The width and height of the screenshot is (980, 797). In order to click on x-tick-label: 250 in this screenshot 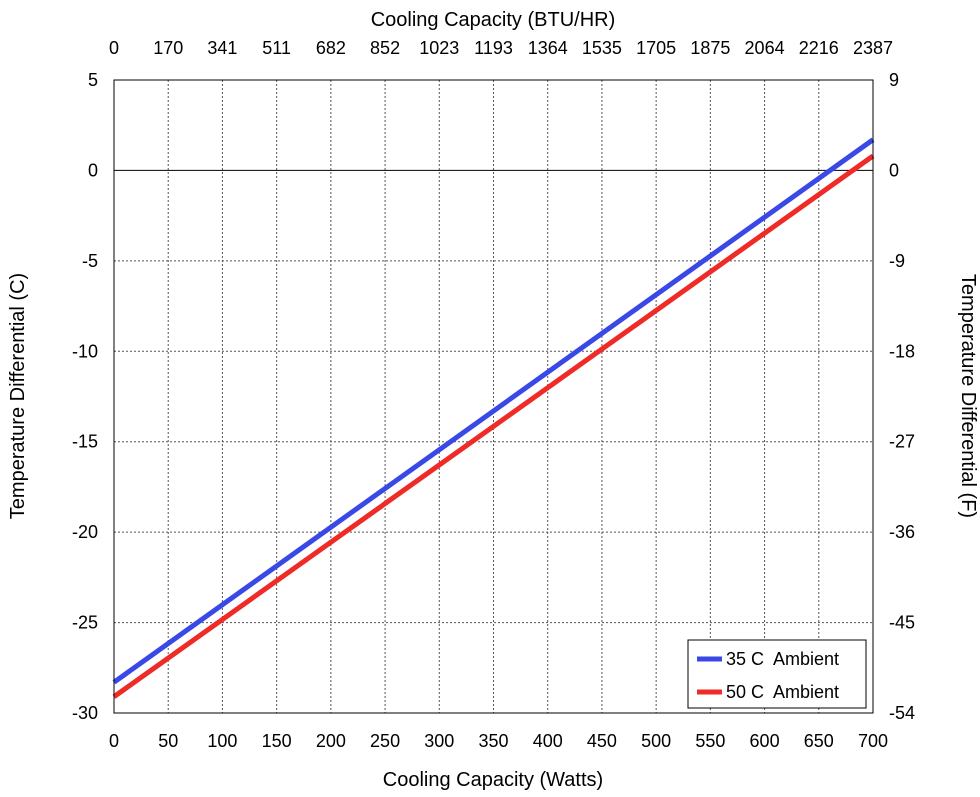, I will do `click(385, 741)`.